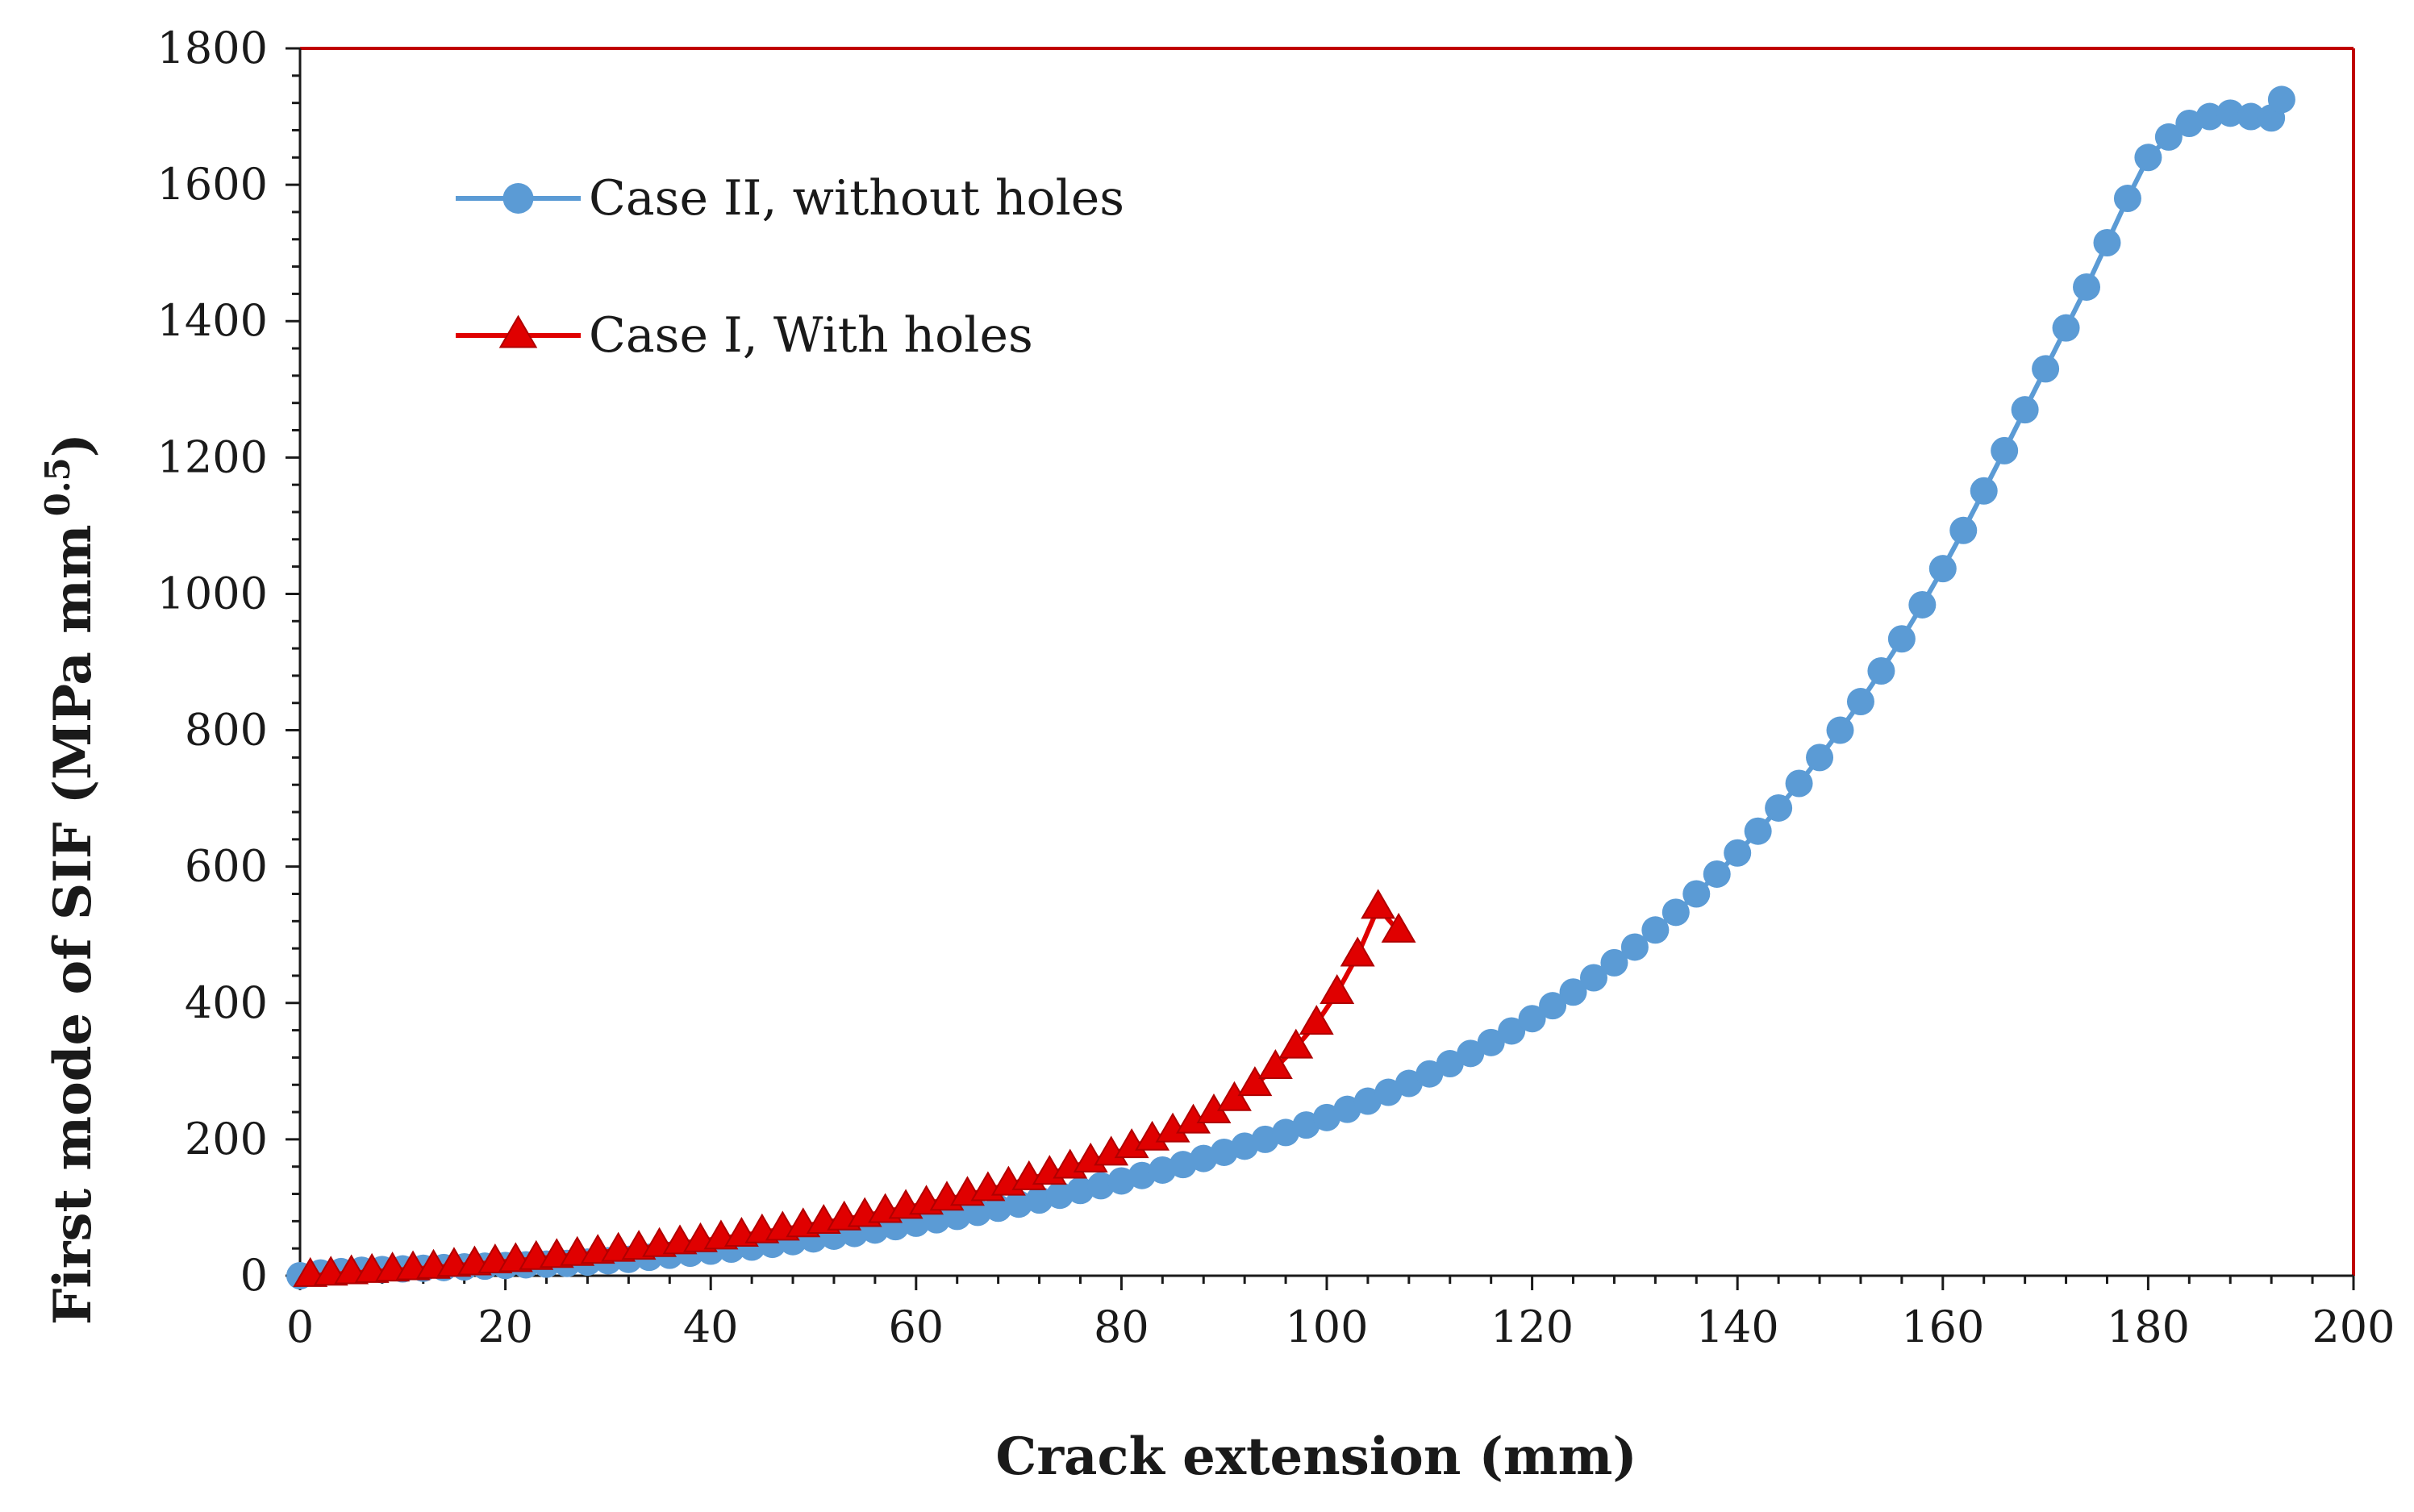  What do you see at coordinates (505, 1327) in the screenshot?
I see `x-tick-label: 20` at bounding box center [505, 1327].